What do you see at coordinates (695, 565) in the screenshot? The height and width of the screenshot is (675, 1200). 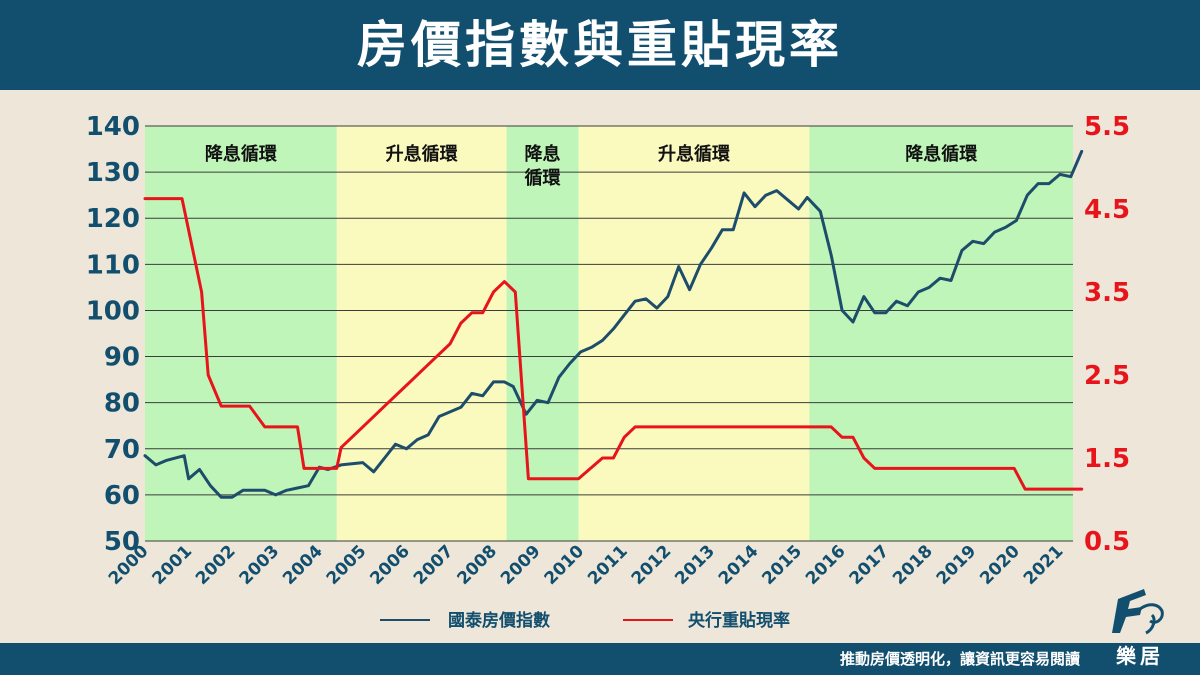 I see `x-tick-label: 2013` at bounding box center [695, 565].